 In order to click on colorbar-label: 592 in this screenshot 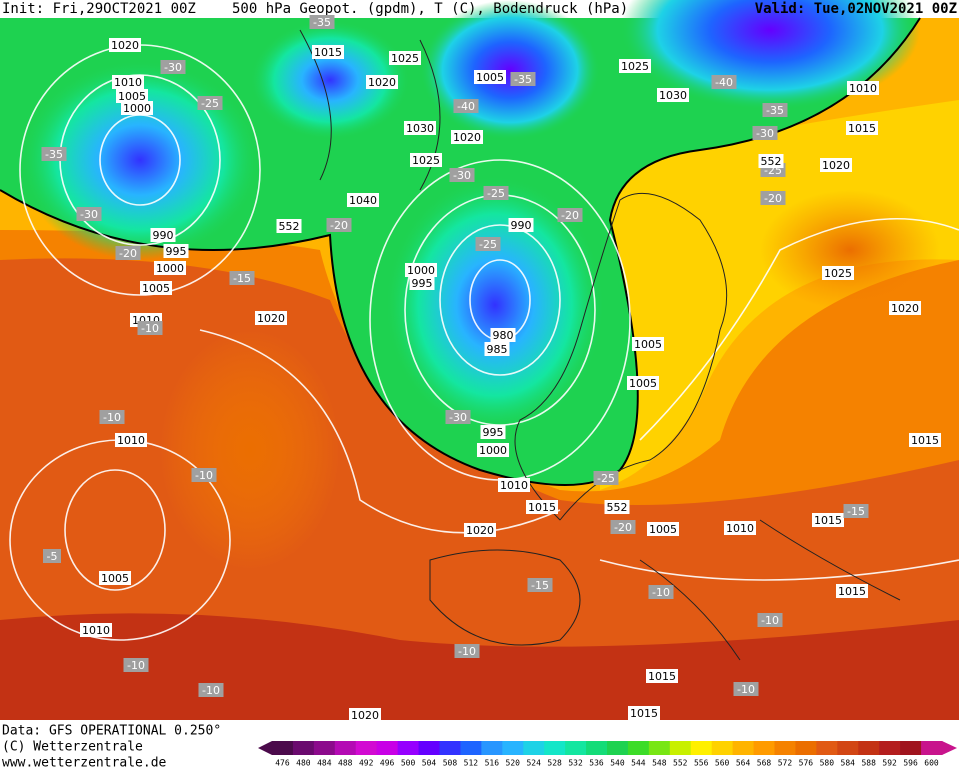, I will do `click(889, 763)`.